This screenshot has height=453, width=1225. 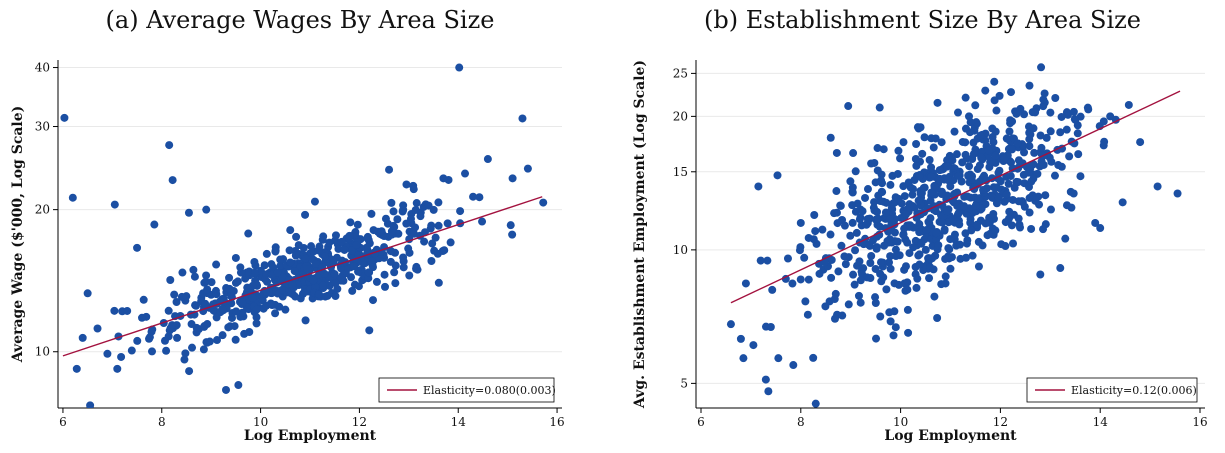 What do you see at coordinates (950, 436) in the screenshot?
I see `x-axis-title: Log Employment` at bounding box center [950, 436].